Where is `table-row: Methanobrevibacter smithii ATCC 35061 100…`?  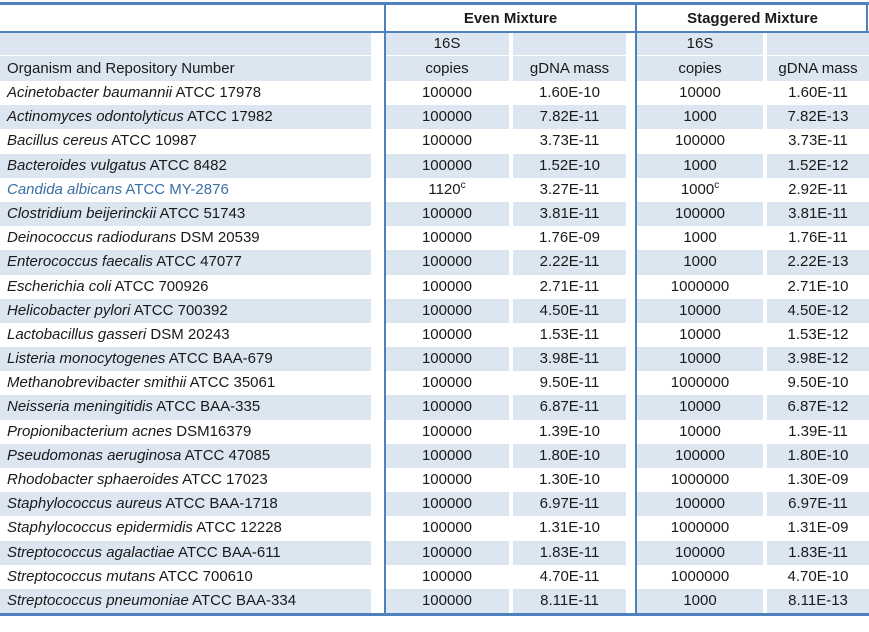
table-row: Methanobrevibacter smithii ATCC 35061 100… is located at coordinates (434, 383).